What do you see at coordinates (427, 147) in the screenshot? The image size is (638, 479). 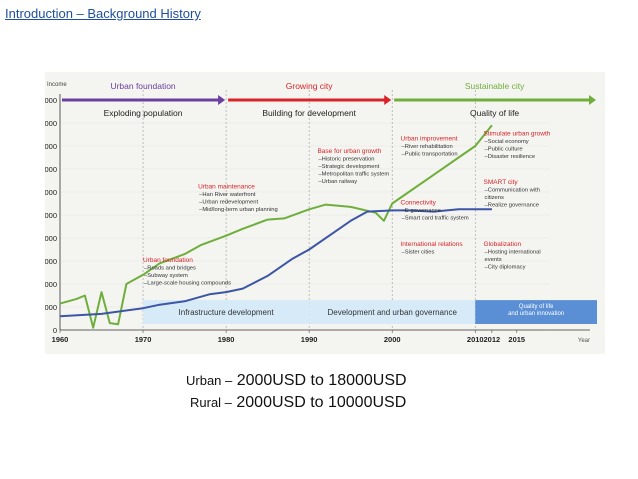 I see `annotation-line: –River rehabilitation` at bounding box center [427, 147].